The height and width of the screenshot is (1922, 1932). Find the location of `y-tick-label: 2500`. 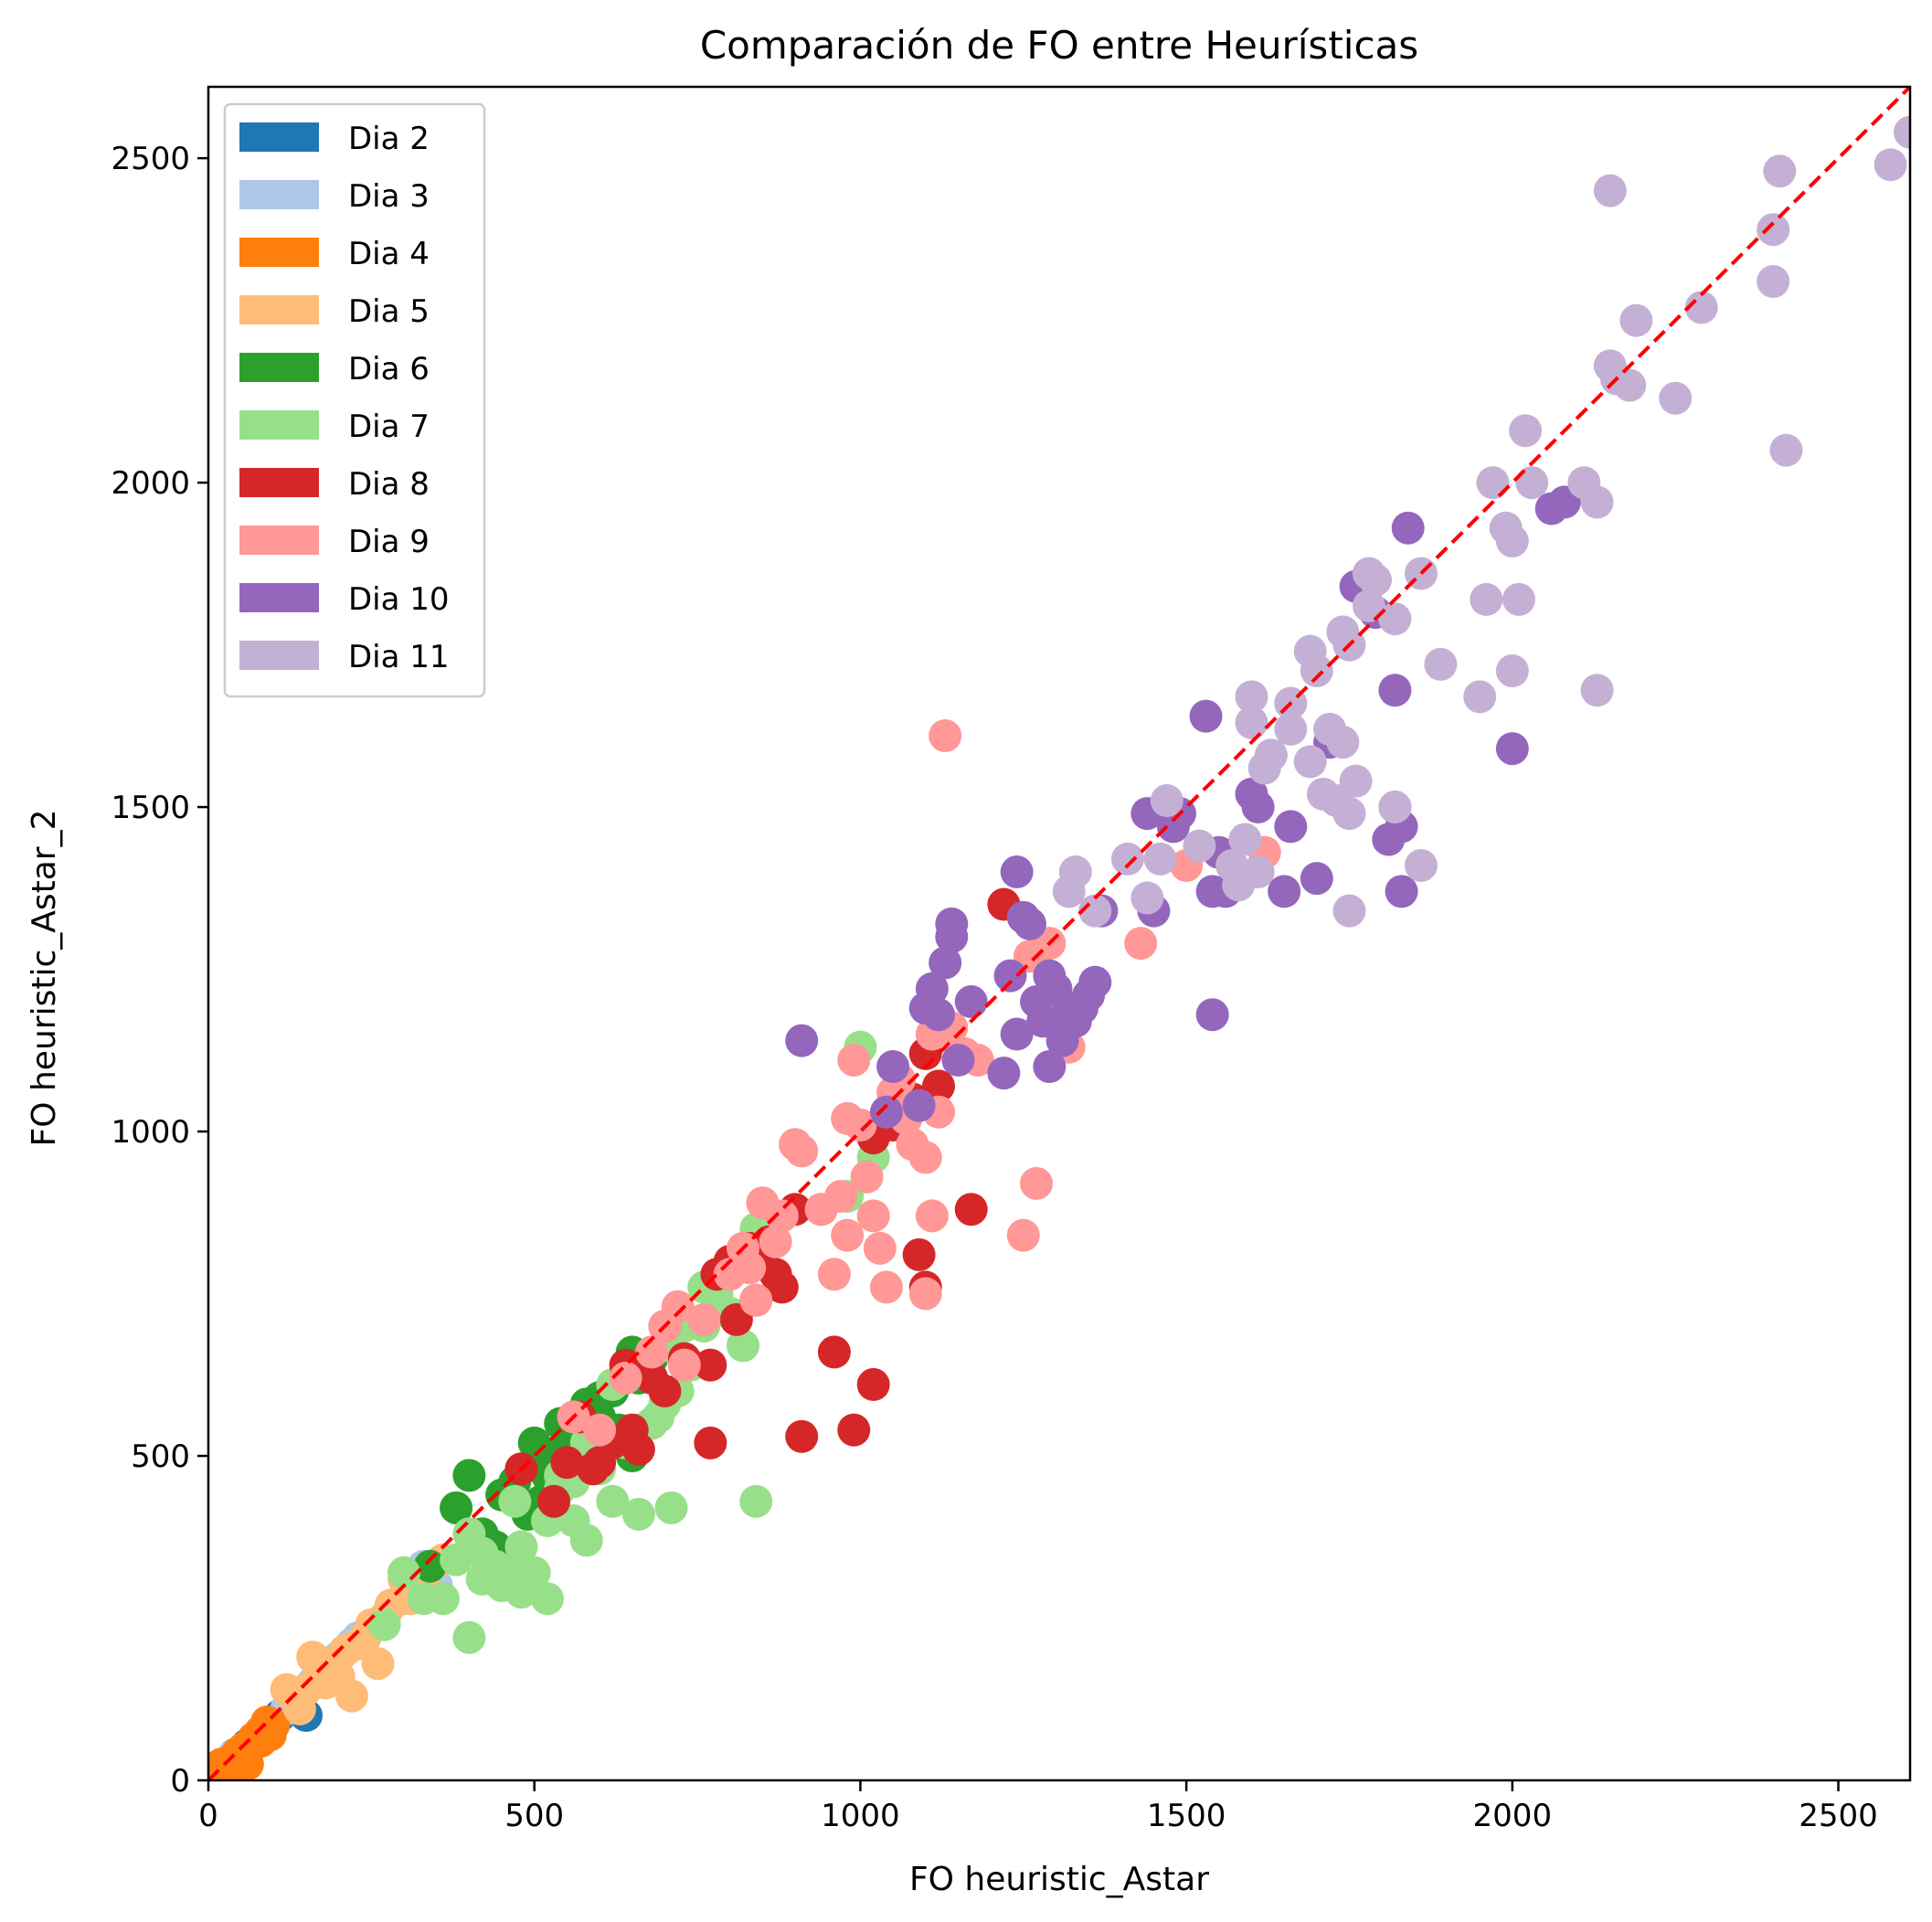

y-tick-label: 2500 is located at coordinates (150, 159).